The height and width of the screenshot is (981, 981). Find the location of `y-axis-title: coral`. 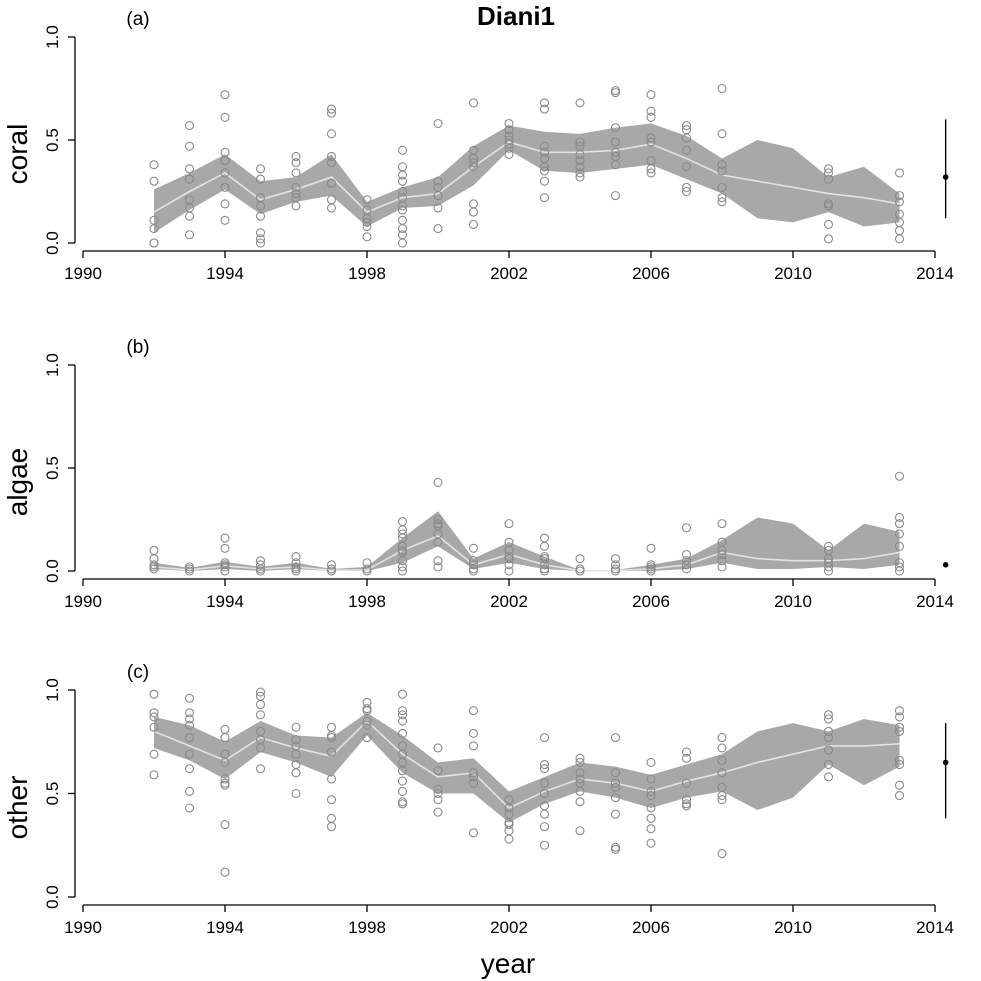

y-axis-title: coral is located at coordinates (17, 154).